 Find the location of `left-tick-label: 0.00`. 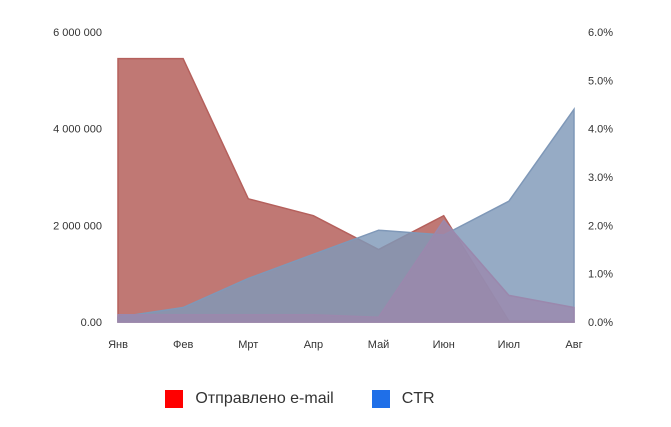

left-tick-label: 0.00 is located at coordinates (91, 323).